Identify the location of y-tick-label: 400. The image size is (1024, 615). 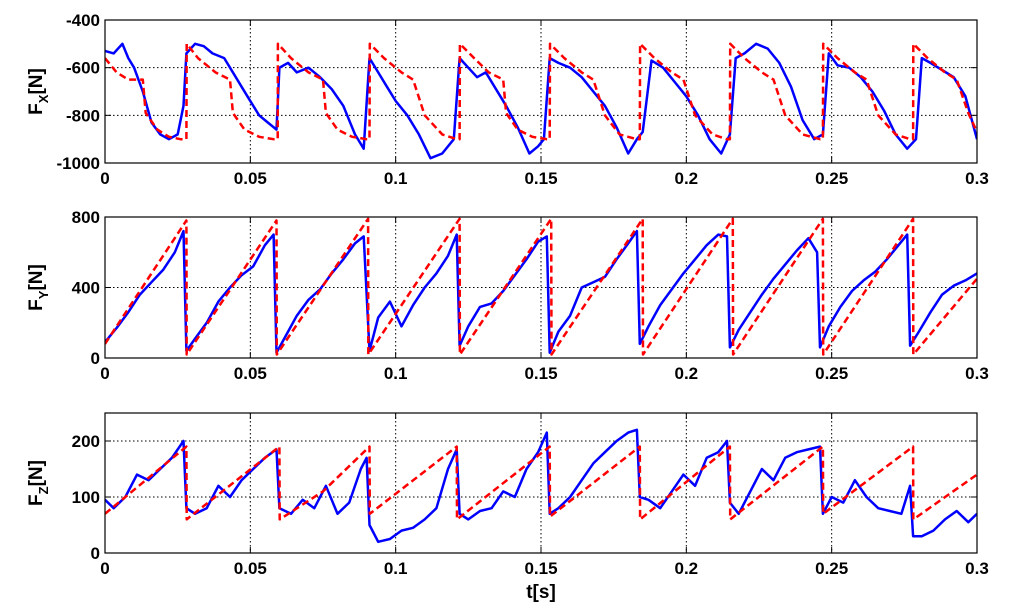
(86, 288).